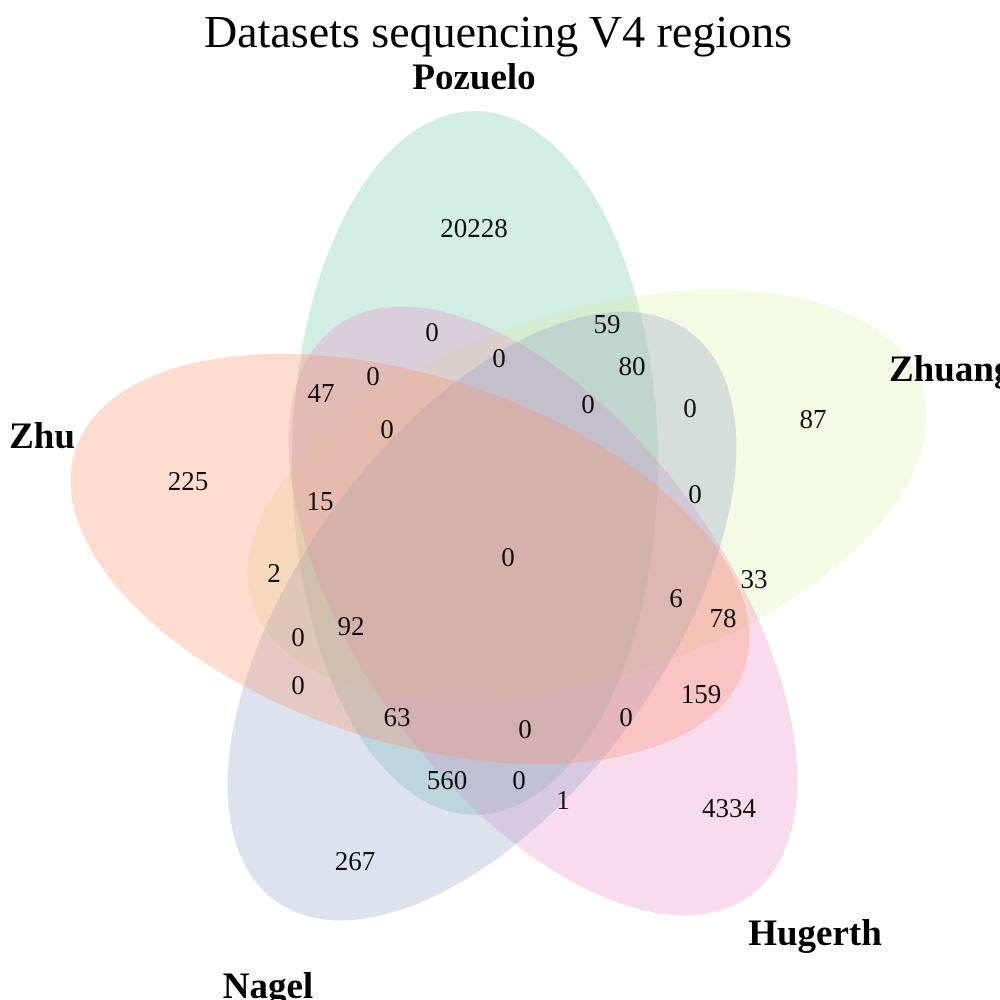 This screenshot has width=1000, height=1000. Describe the element at coordinates (447, 780) in the screenshot. I see `region-count: 560` at that location.